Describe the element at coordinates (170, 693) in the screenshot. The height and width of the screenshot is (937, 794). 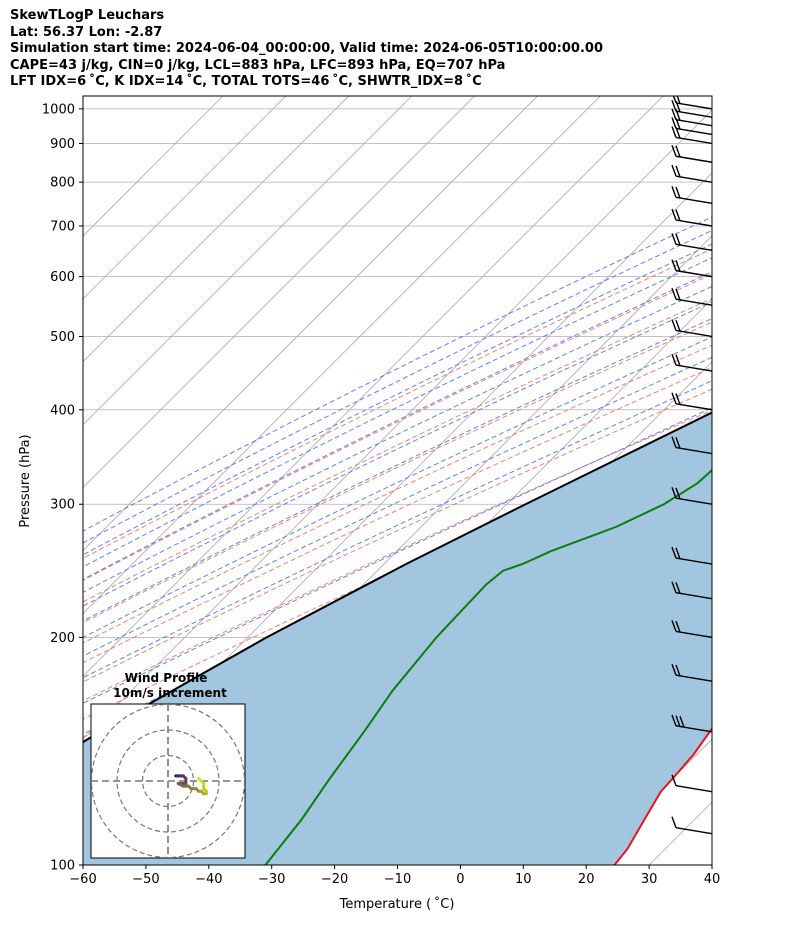
I see `hodograph-subtitle: 10m/s increment` at that location.